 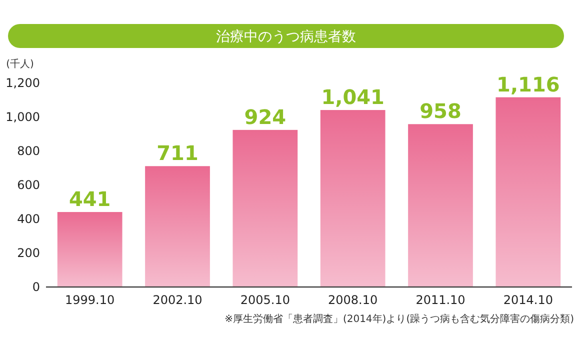 What do you see at coordinates (28, 151) in the screenshot?
I see `y-tick-label: 800` at bounding box center [28, 151].